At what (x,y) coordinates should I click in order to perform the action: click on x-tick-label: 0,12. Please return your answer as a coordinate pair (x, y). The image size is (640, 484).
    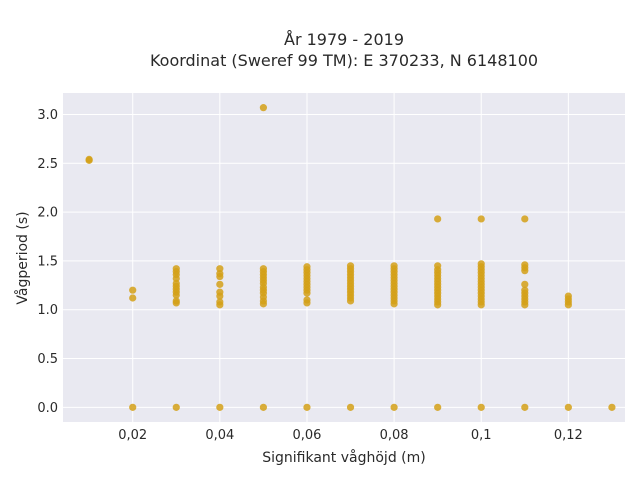
    Looking at the image, I should click on (568, 435).